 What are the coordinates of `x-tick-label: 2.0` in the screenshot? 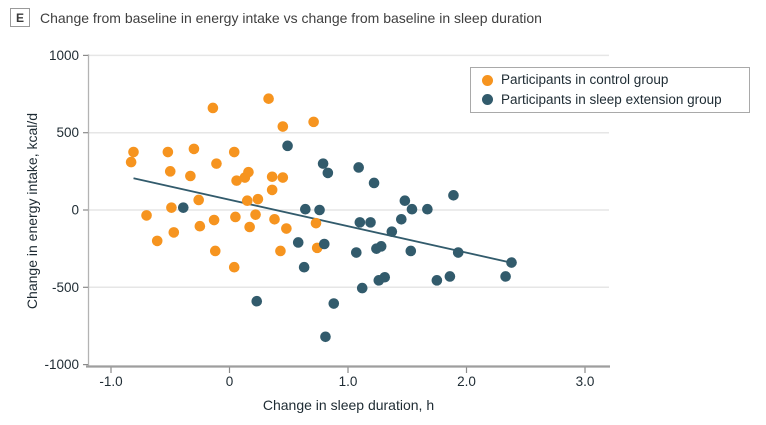 It's located at (466, 381).